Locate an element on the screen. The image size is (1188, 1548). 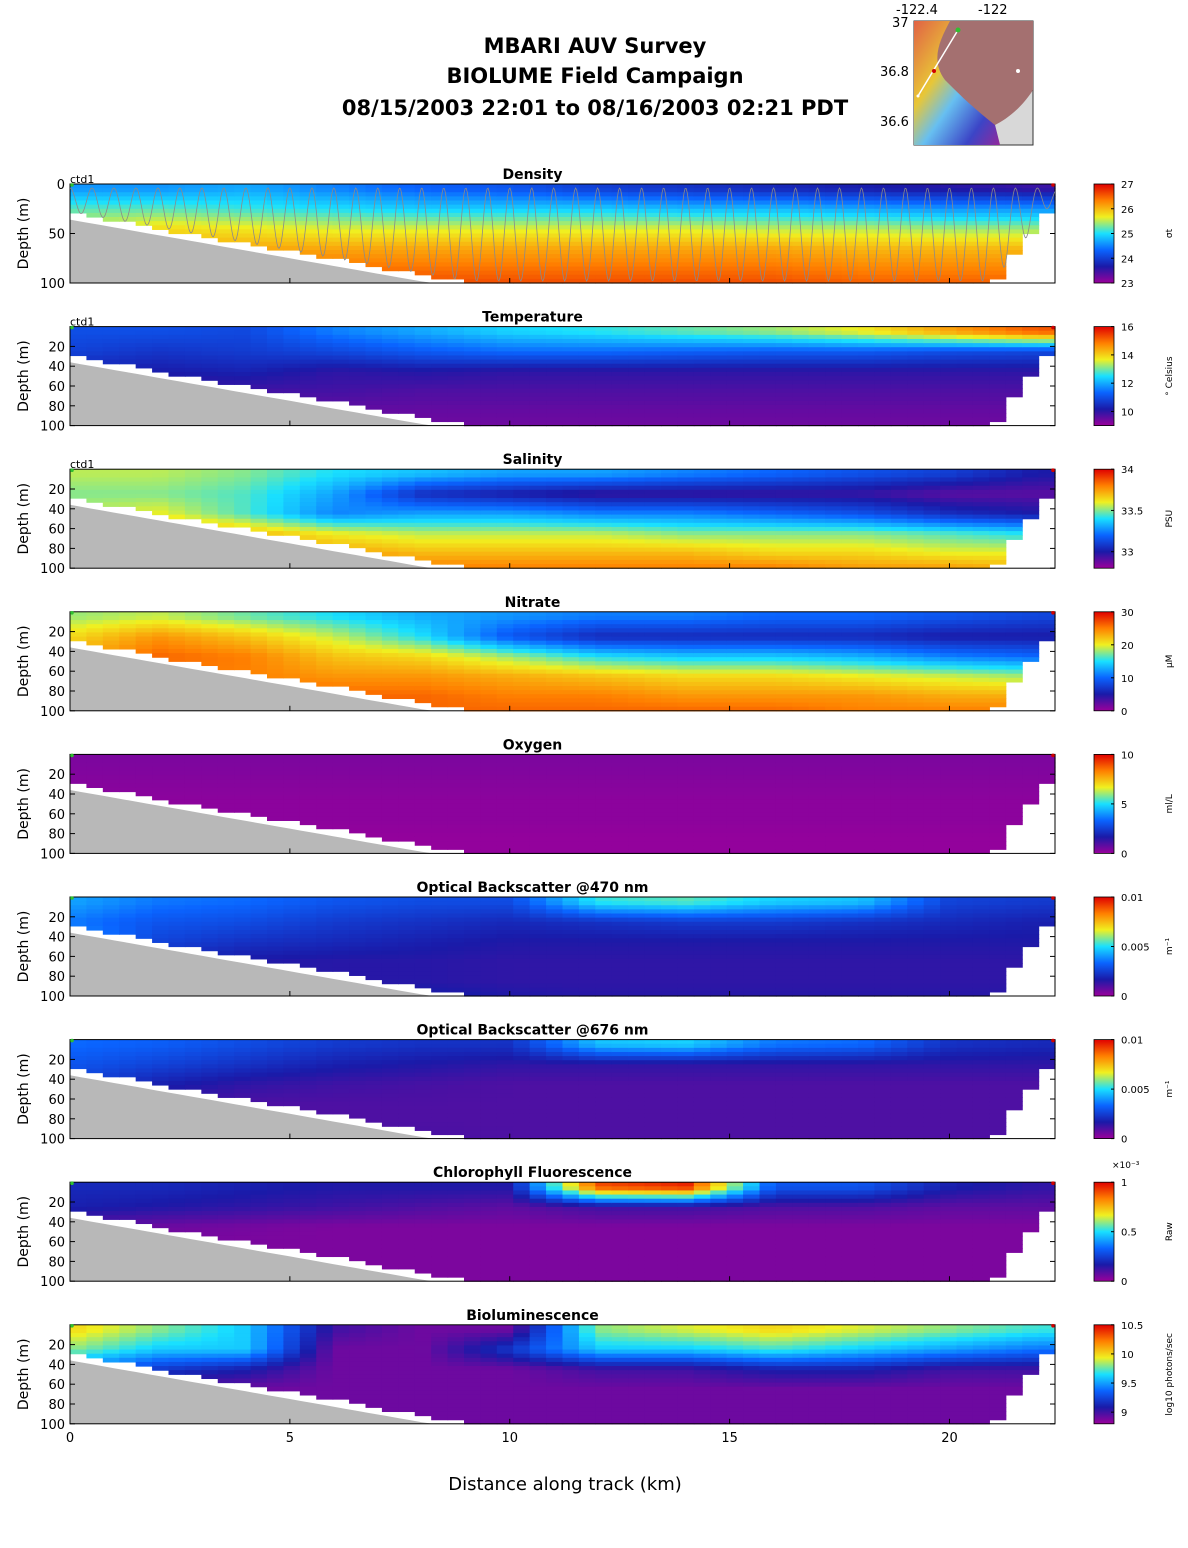
seafloor is located at coordinates (279, 248).